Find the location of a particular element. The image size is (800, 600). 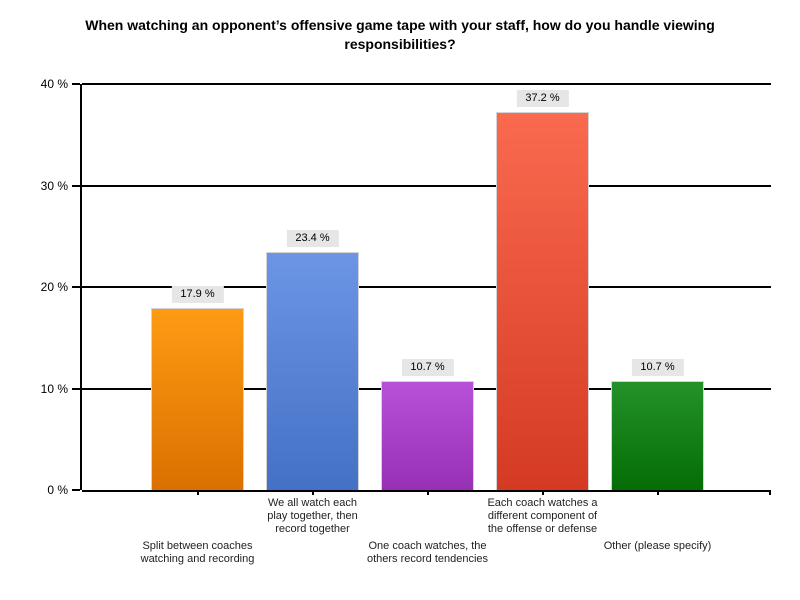

x-axis-category-label-line: different component of is located at coordinates (542, 516).